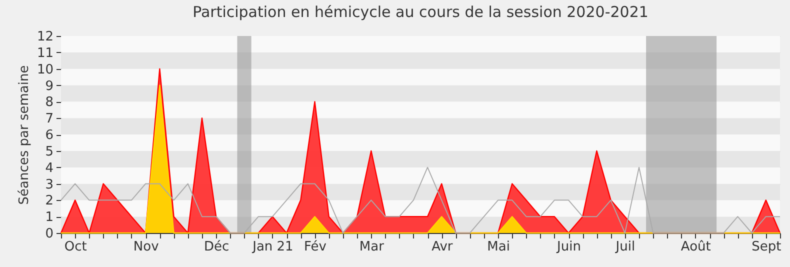  Describe the element at coordinates (568, 247) in the screenshot. I see `x-tick-label: Juin` at that location.